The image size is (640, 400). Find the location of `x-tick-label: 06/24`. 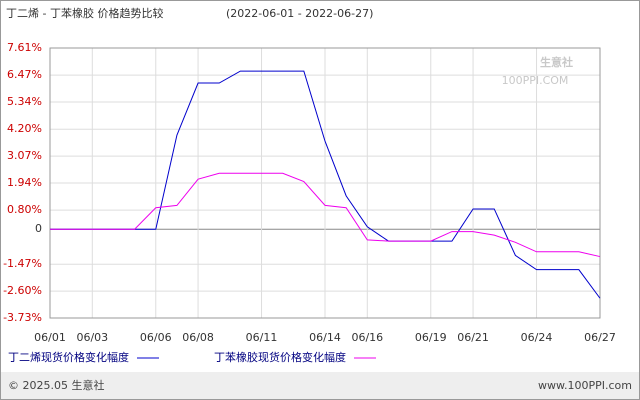

x-tick-label: 06/24 is located at coordinates (537, 337).